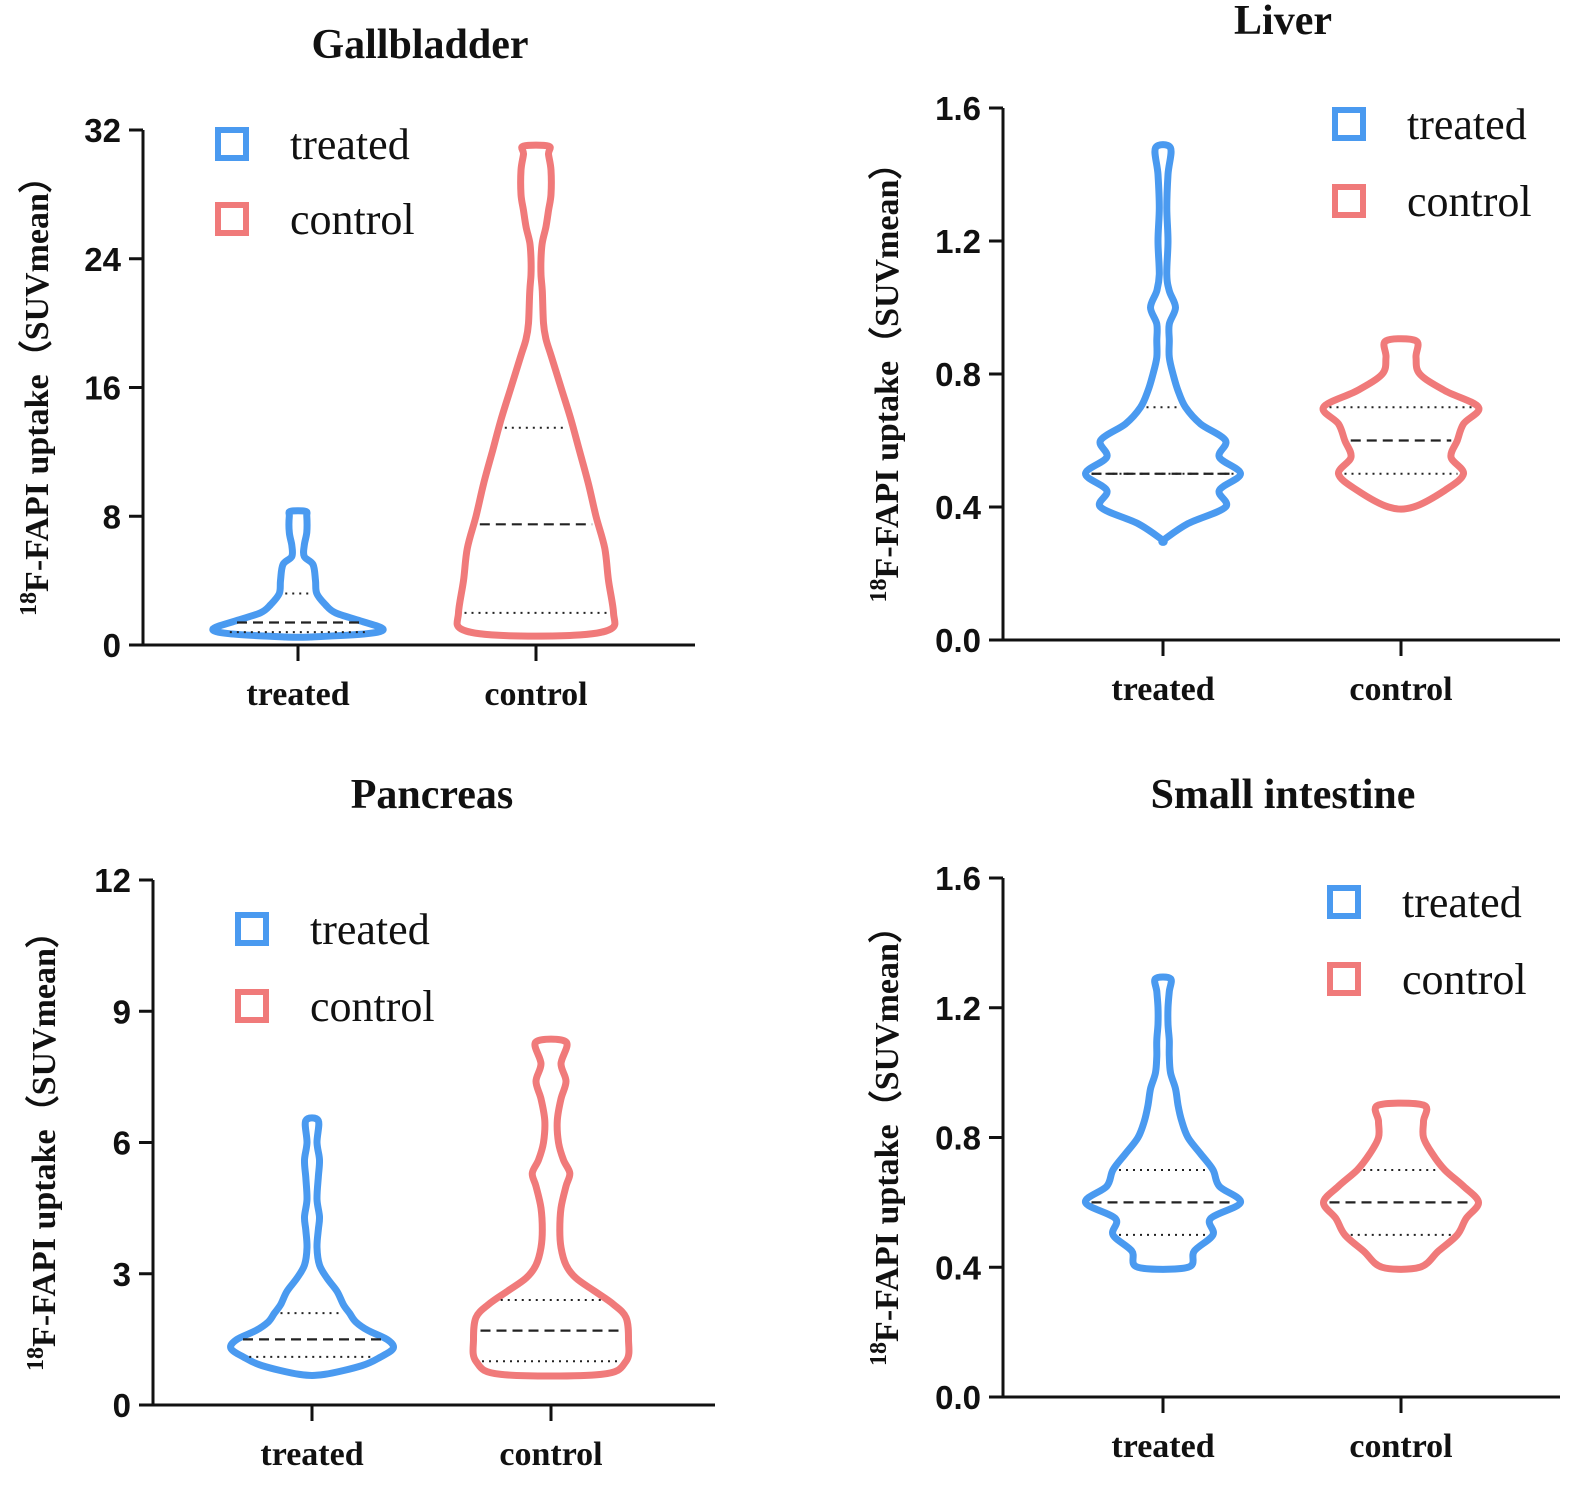  What do you see at coordinates (102, 130) in the screenshot?
I see `y-tick-label: 32` at bounding box center [102, 130].